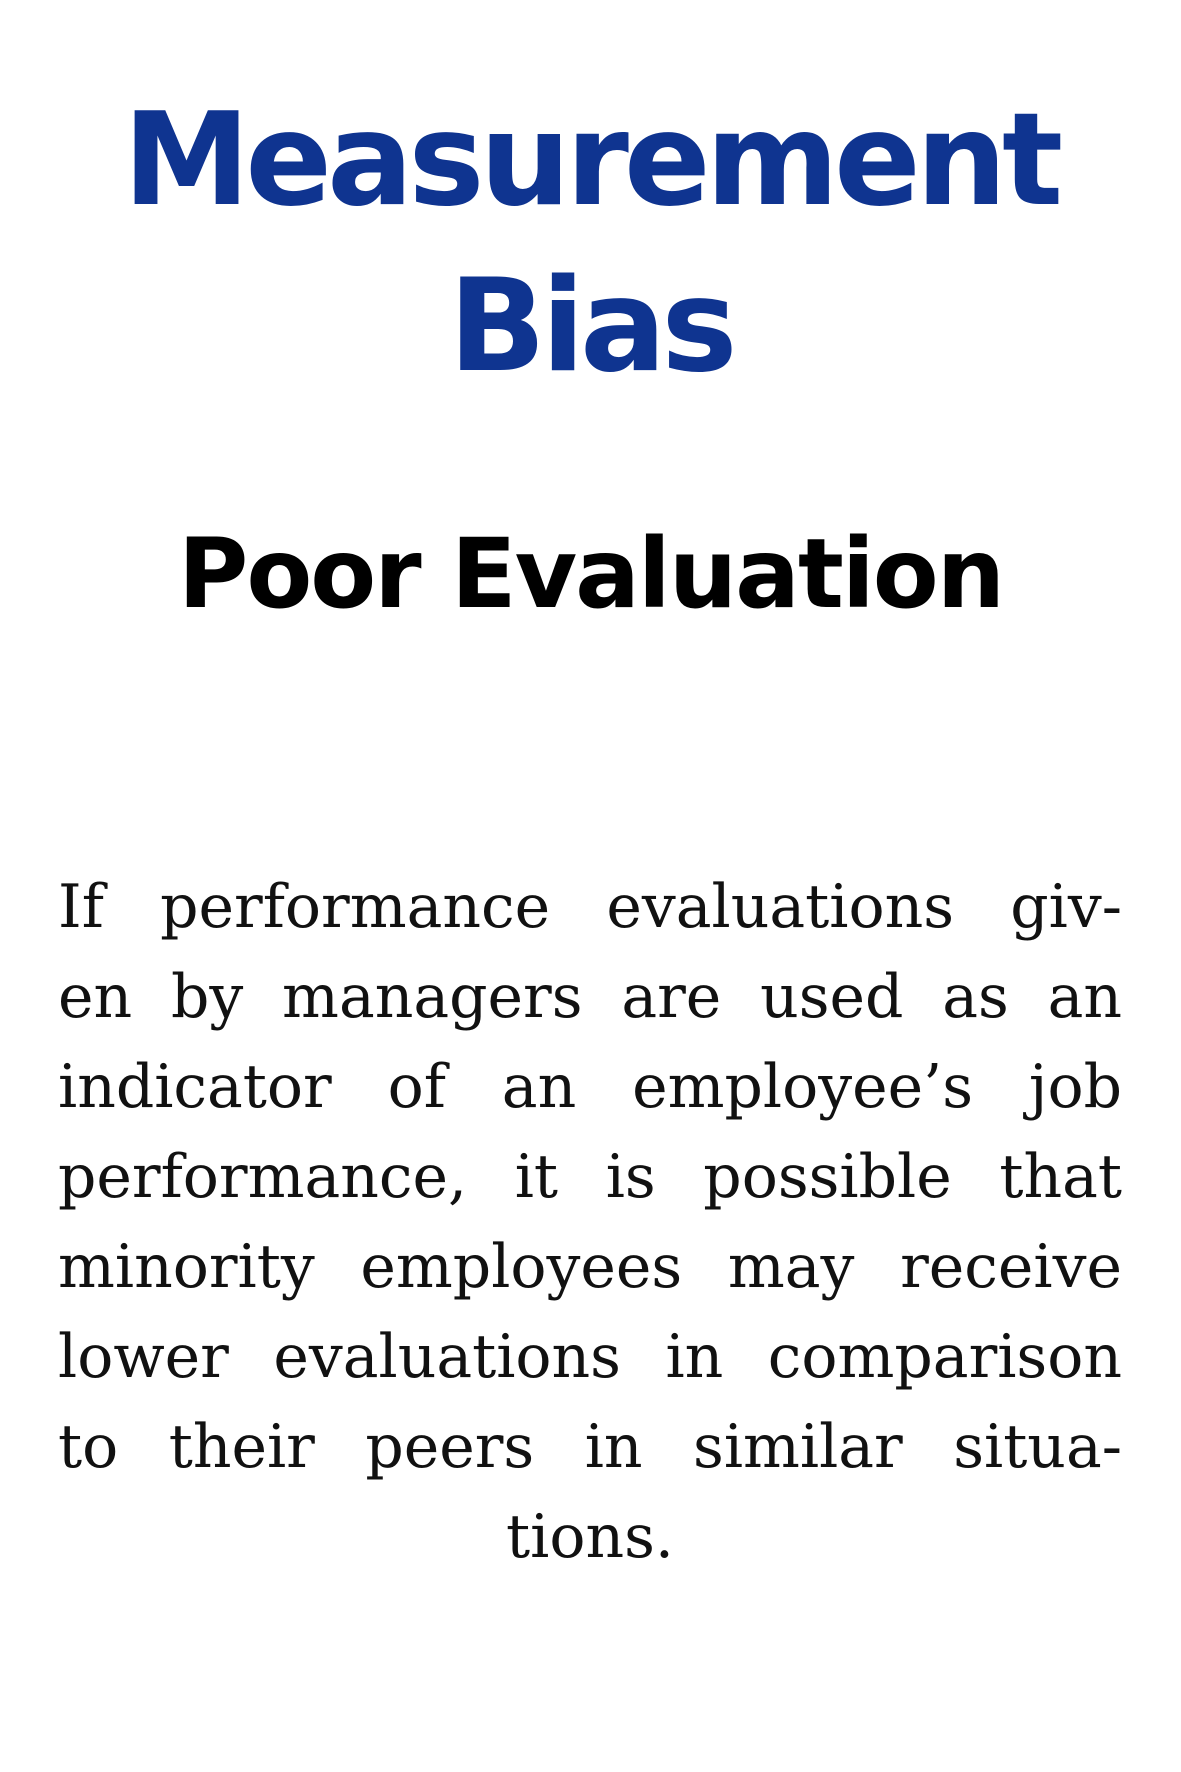  What do you see at coordinates (590, 1087) in the screenshot?
I see `body-line: indicator of an employee’s job` at bounding box center [590, 1087].